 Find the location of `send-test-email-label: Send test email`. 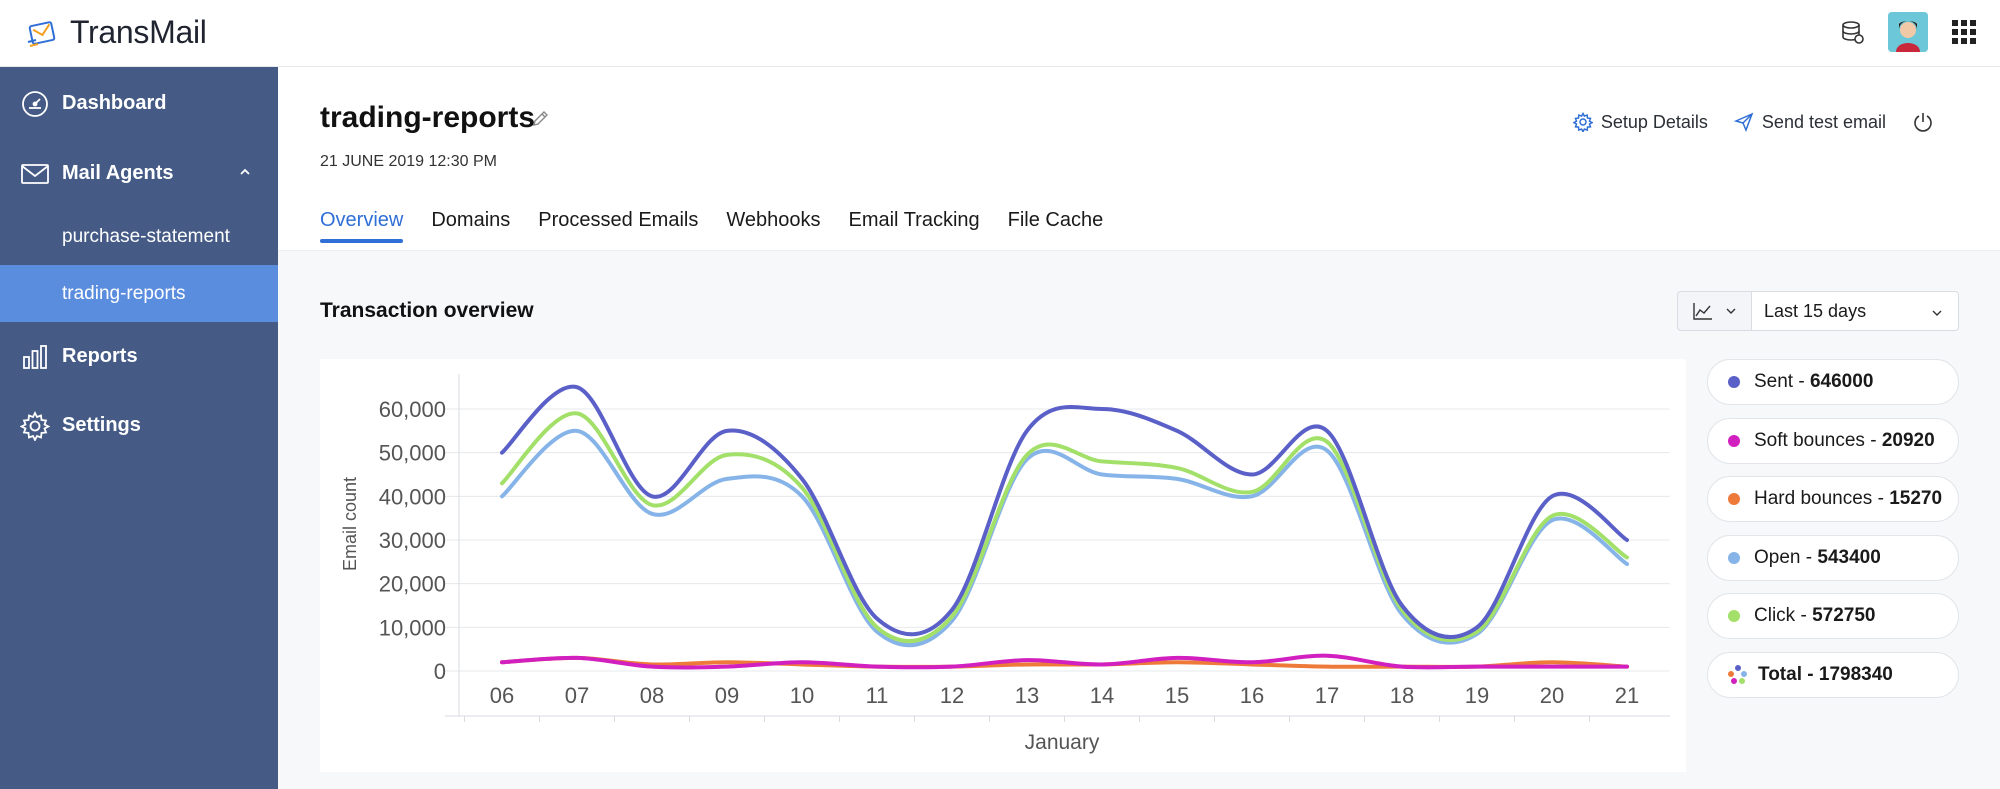

send-test-email-label: Send test email is located at coordinates (1823, 121).